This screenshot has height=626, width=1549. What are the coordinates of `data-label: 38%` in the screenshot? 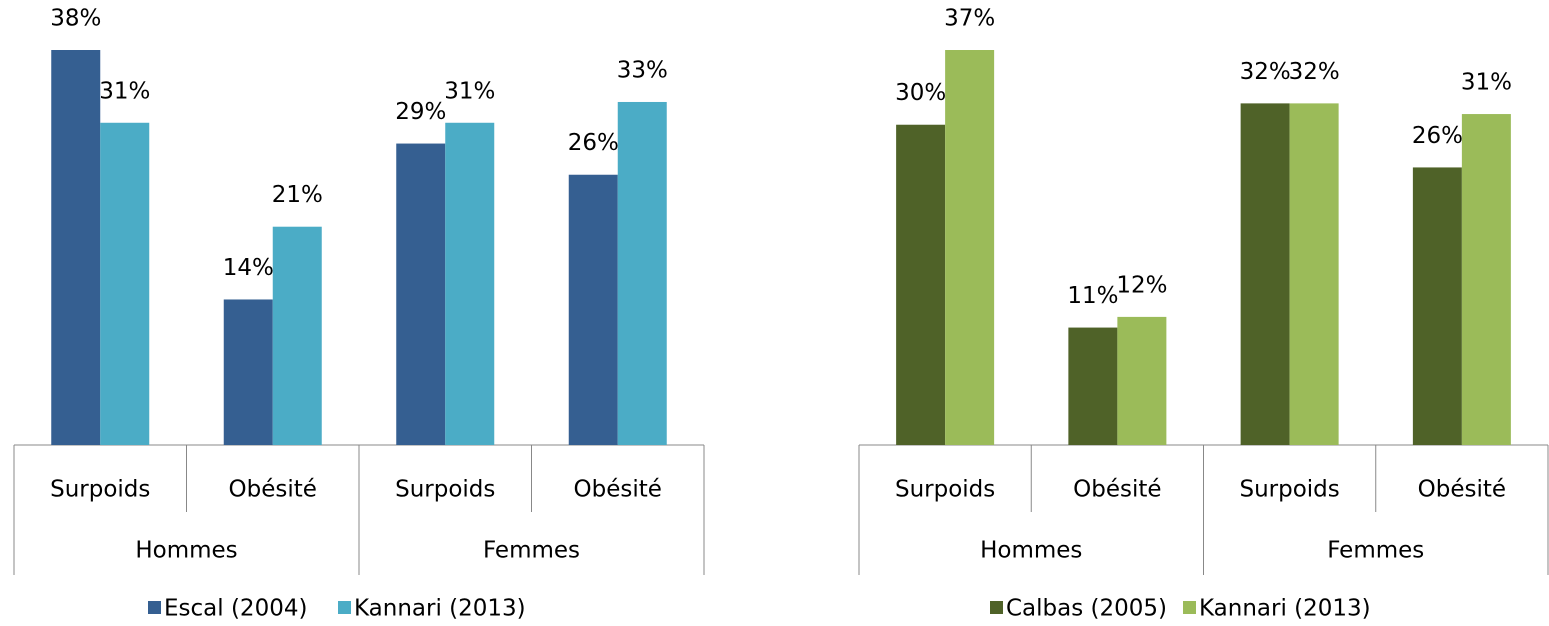 It's located at (75, 19).